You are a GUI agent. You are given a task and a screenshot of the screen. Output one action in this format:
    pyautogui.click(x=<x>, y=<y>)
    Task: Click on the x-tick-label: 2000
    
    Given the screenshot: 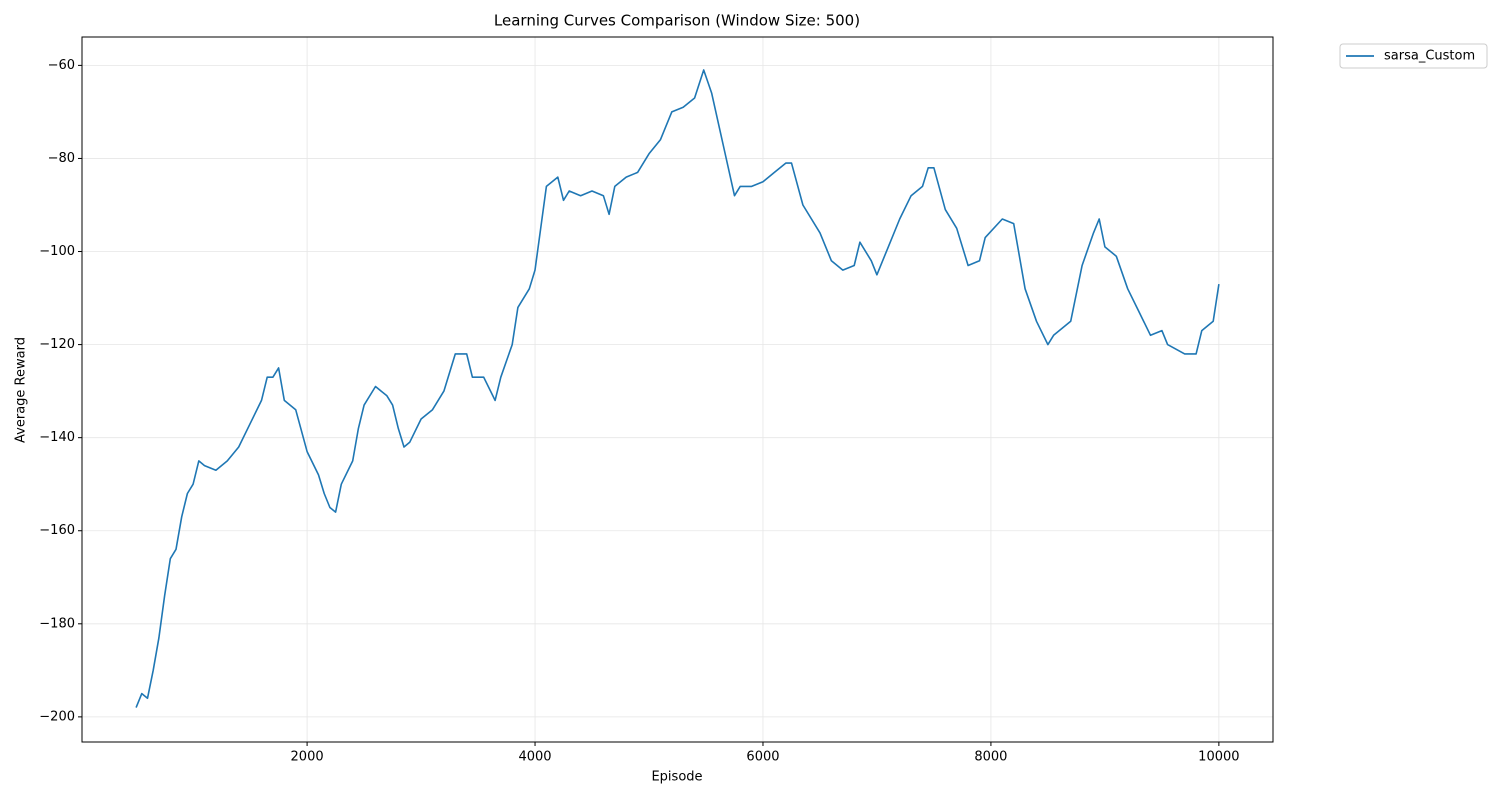 What is the action you would take?
    pyautogui.click(x=307, y=757)
    